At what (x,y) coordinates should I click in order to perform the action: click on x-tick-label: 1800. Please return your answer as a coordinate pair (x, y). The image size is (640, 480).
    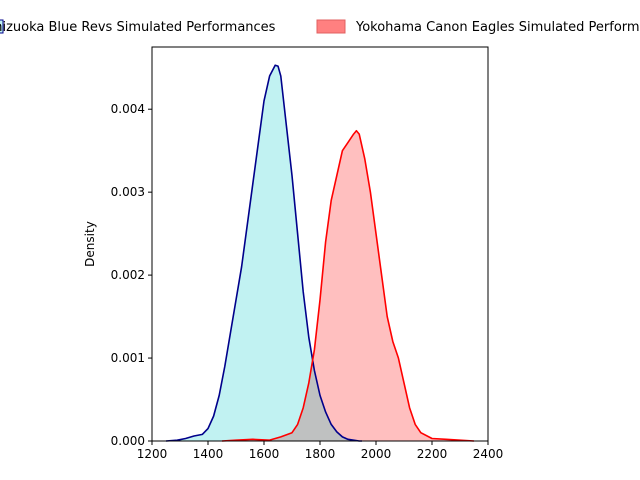
    Looking at the image, I should click on (320, 454).